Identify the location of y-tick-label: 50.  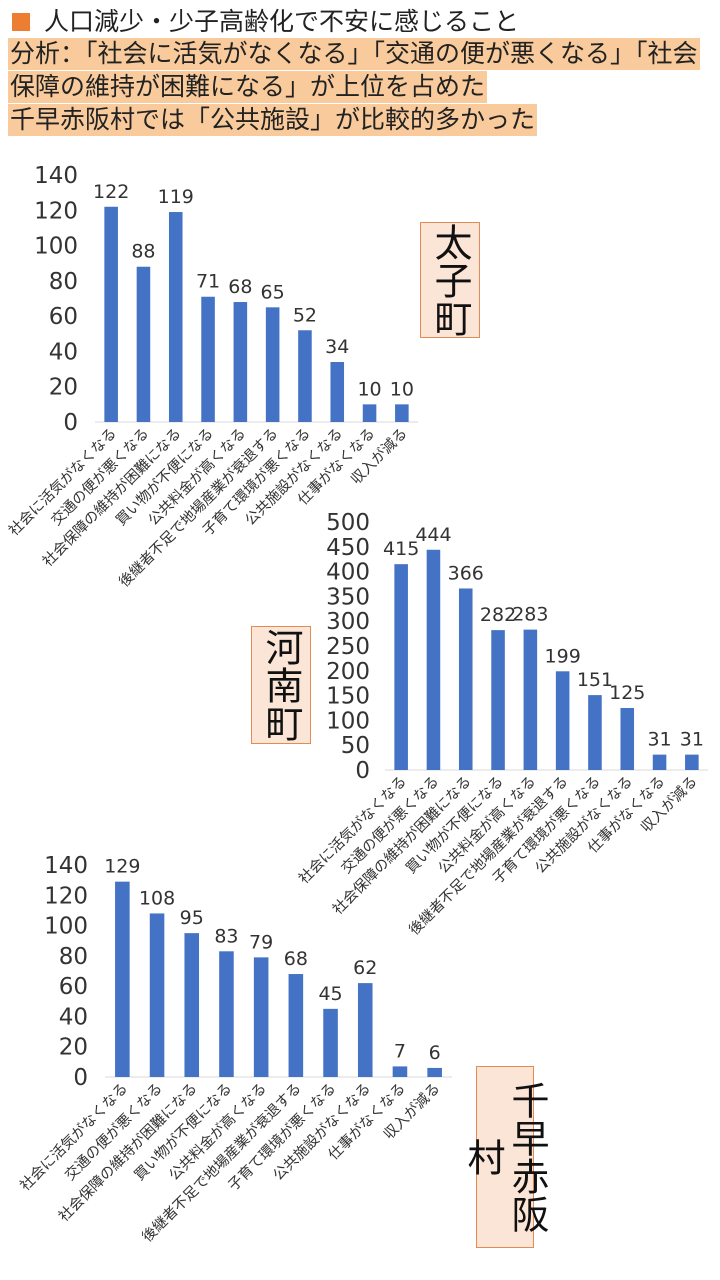
(355, 746).